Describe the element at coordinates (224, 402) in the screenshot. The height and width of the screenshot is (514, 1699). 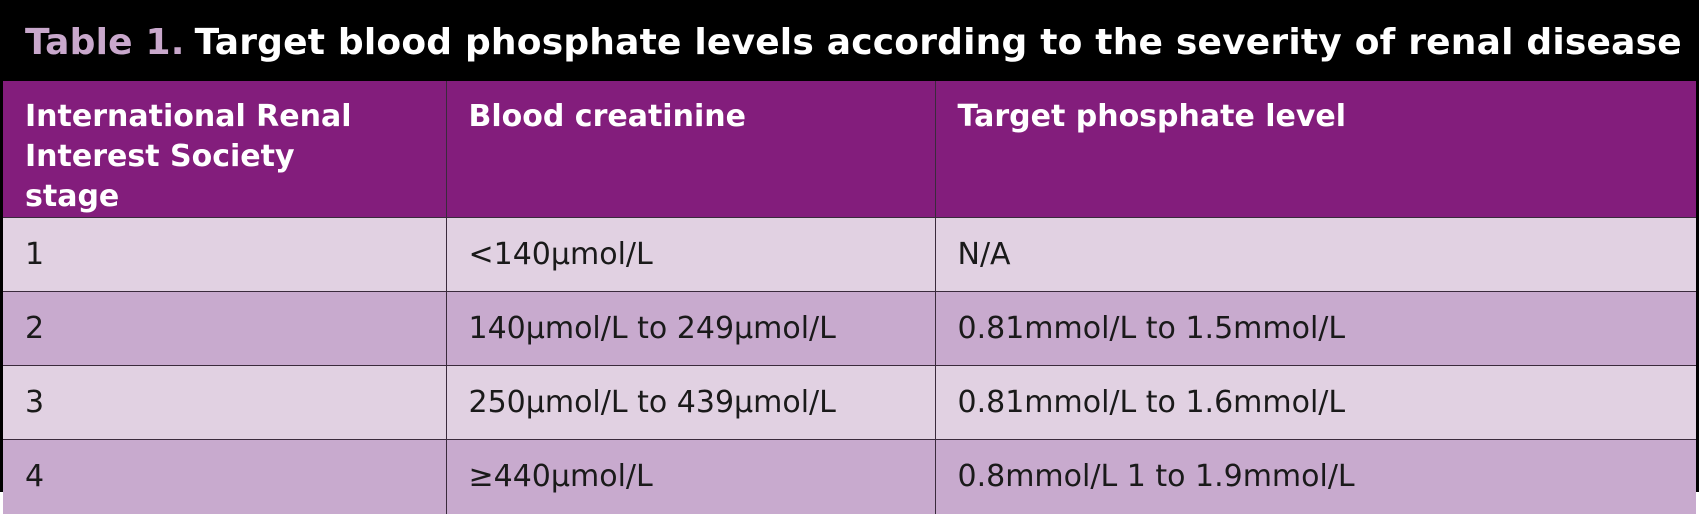
I see `cell-stage: 3` at that location.